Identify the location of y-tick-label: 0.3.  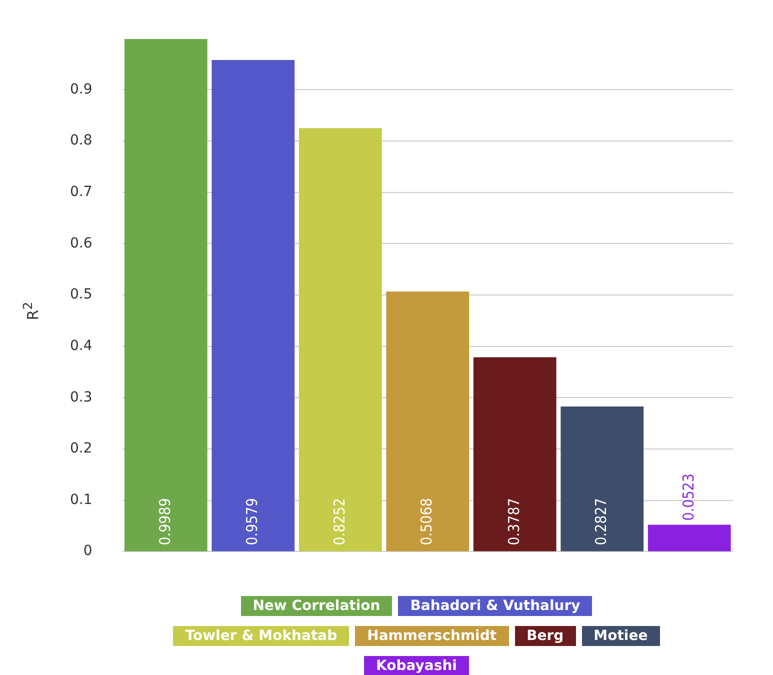
(81, 397).